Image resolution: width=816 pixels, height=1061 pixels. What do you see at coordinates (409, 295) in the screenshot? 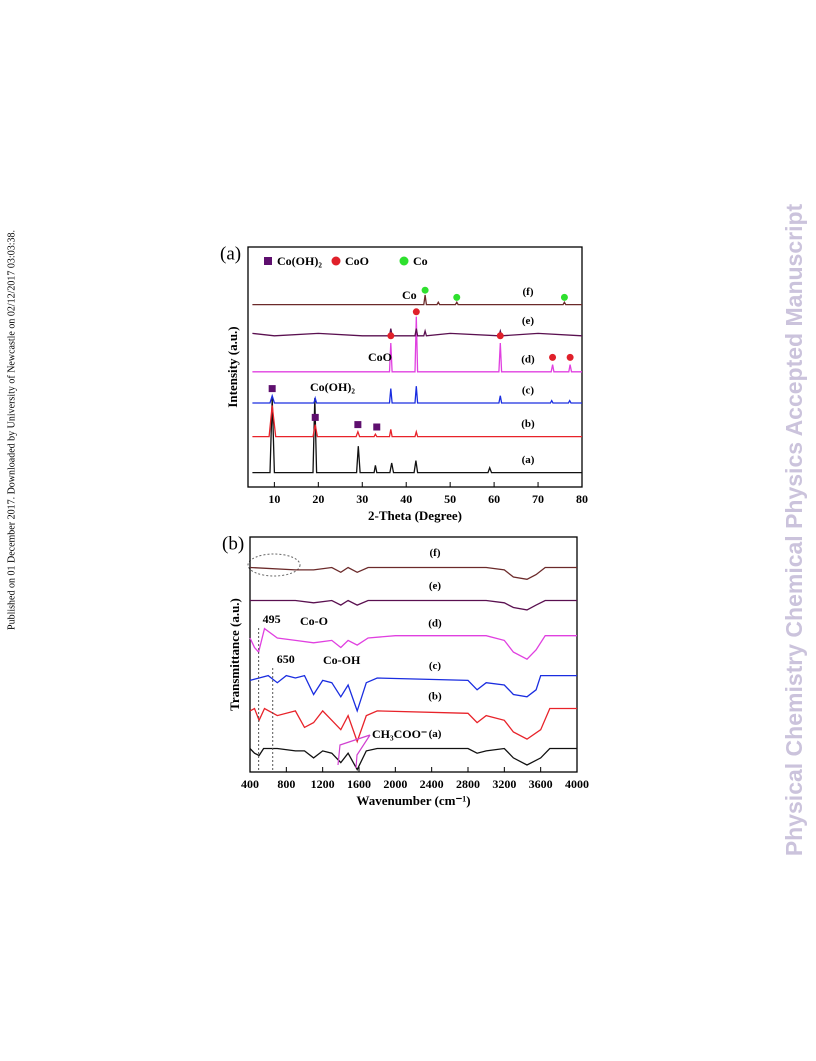
I see `annotation: Co` at bounding box center [409, 295].